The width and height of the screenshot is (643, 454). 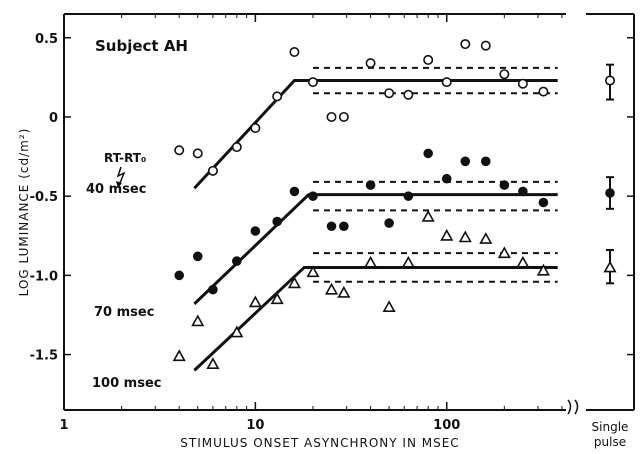 What do you see at coordinates (610, 174) in the screenshot?
I see `single-pulse-markers` at bounding box center [610, 174].